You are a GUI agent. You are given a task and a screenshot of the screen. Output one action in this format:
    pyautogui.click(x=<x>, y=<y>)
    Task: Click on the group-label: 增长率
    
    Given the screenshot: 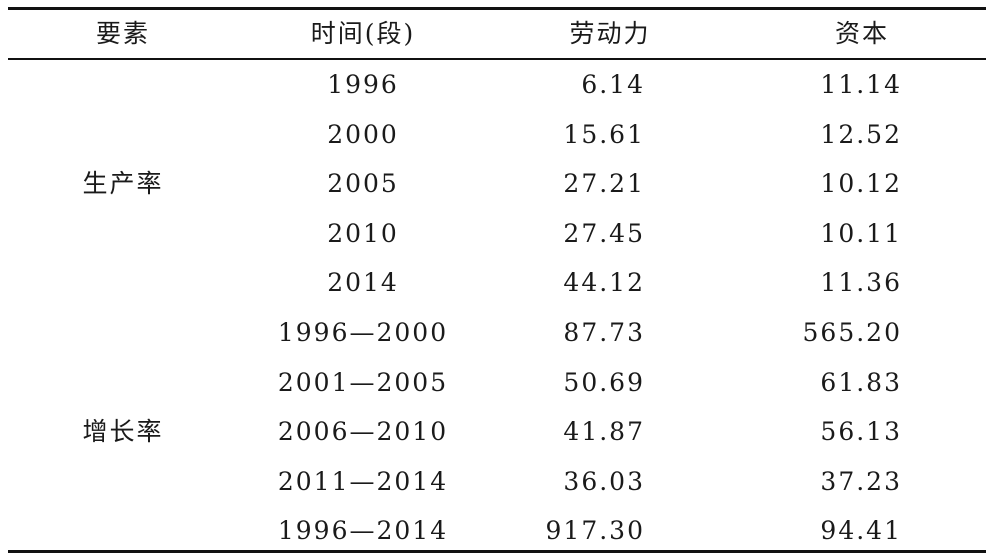 What is the action you would take?
    pyautogui.click(x=123, y=432)
    